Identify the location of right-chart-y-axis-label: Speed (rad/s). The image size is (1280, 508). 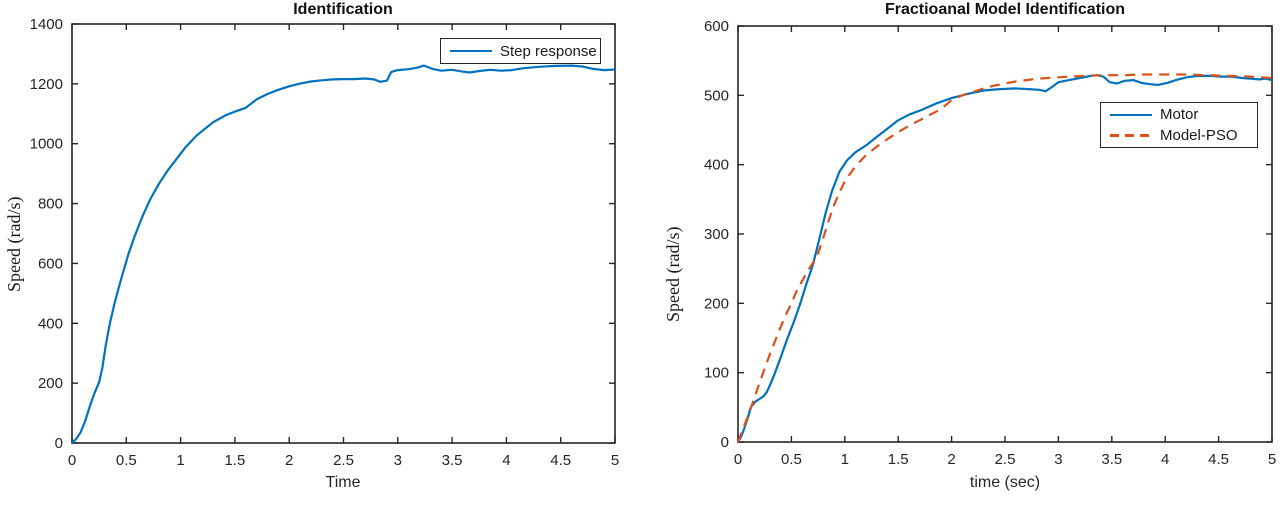
(673, 274).